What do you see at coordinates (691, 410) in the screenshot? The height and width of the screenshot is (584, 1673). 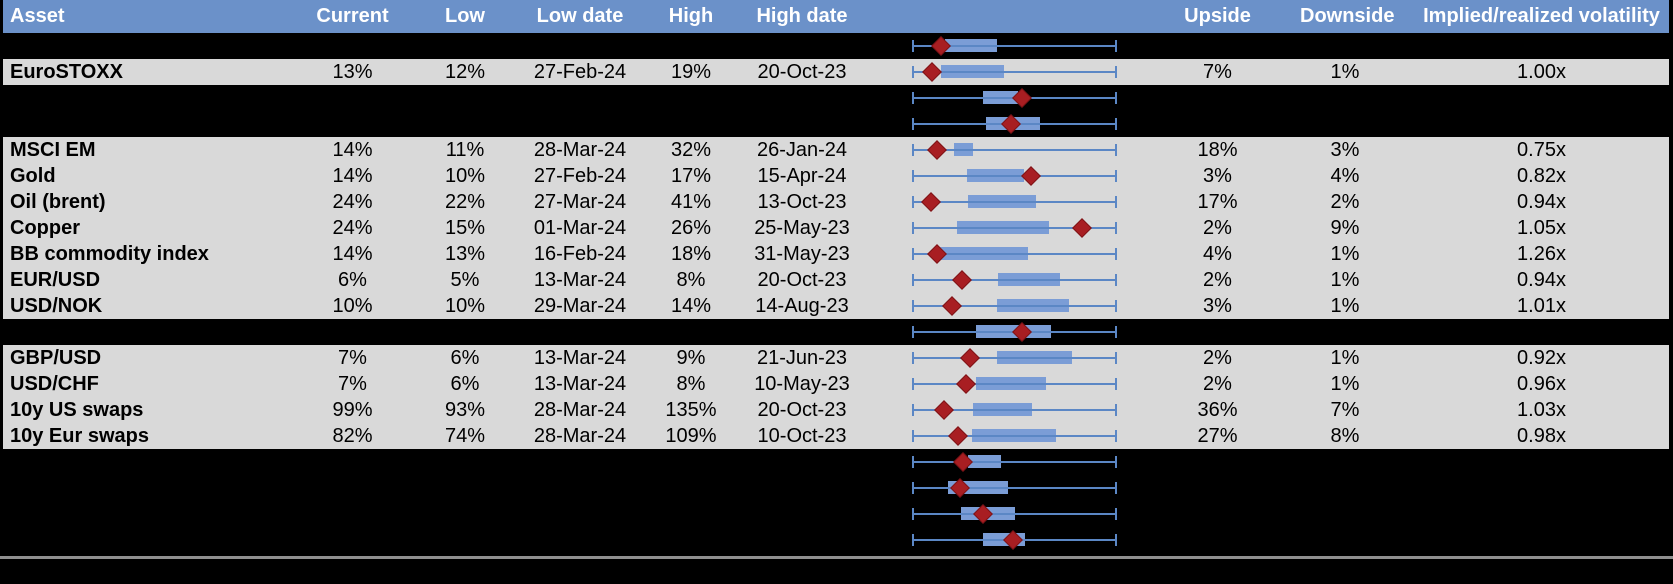 I see `cell-high: 135%` at bounding box center [691, 410].